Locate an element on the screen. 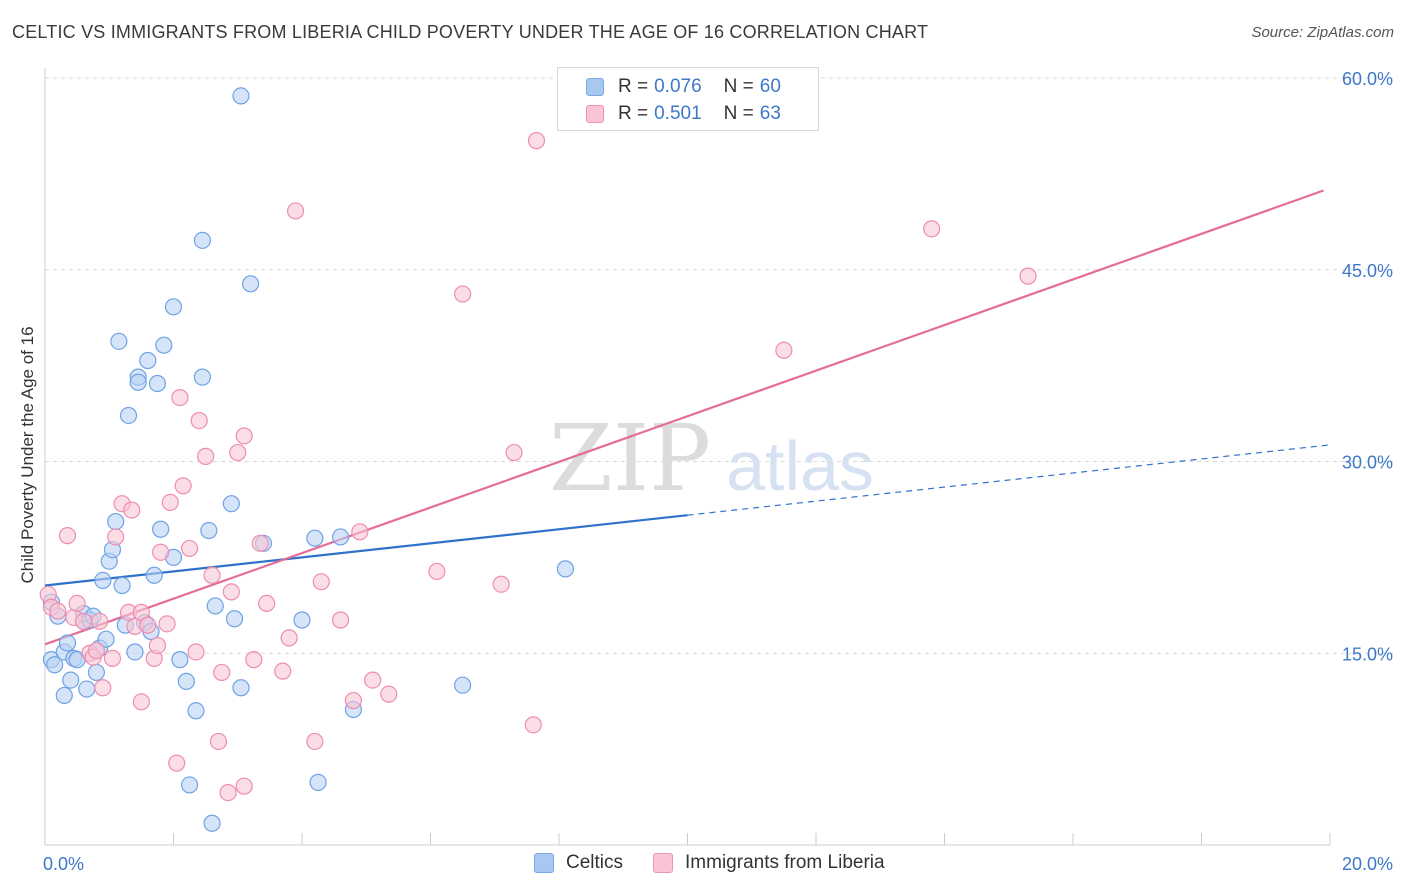 This screenshot has width=1406, height=892. watermark-zip: ZIP is located at coordinates (630, 458).